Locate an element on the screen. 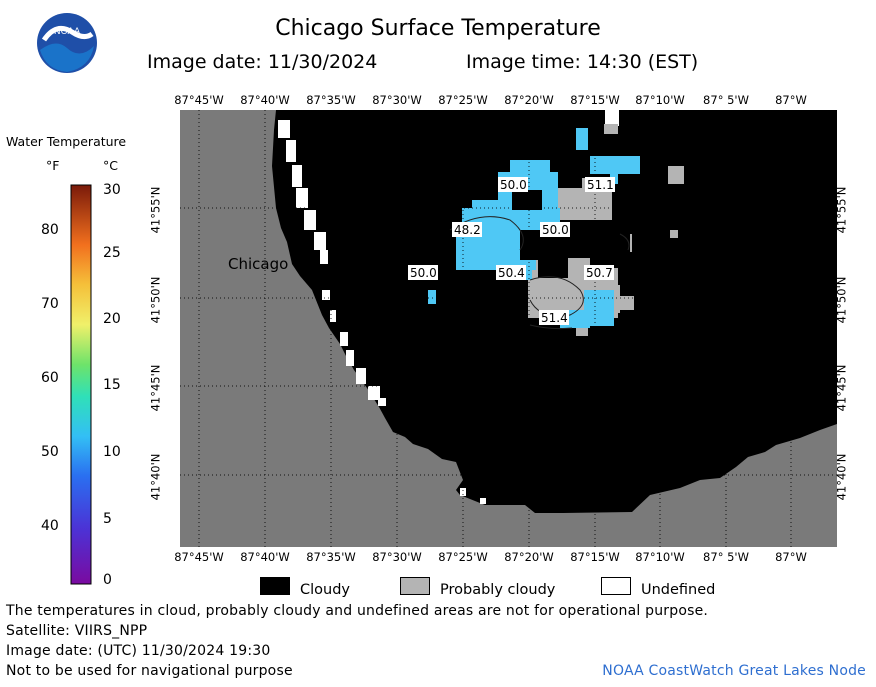  unit-fahrenheit: °F is located at coordinates (53, 165).